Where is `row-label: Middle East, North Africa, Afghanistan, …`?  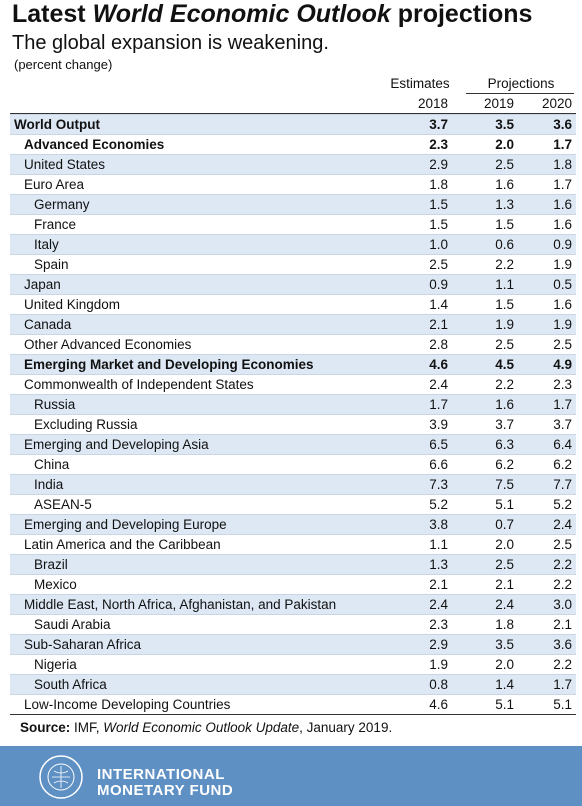
row-label: Middle East, North Africa, Afghanistan, … is located at coordinates (180, 604).